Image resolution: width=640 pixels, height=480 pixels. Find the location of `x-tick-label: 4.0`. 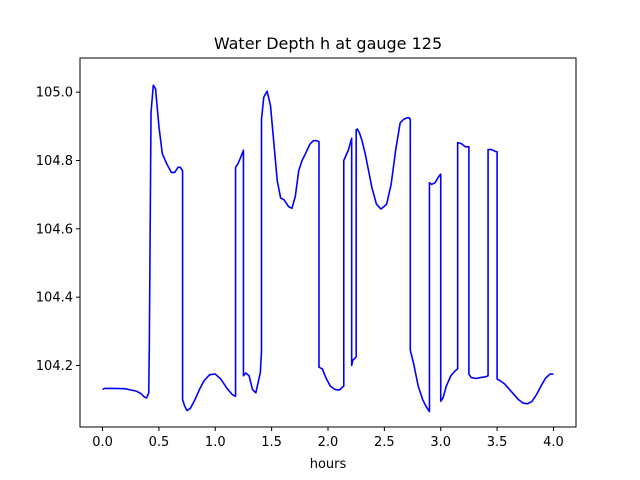

x-tick-label: 4.0 is located at coordinates (553, 442).